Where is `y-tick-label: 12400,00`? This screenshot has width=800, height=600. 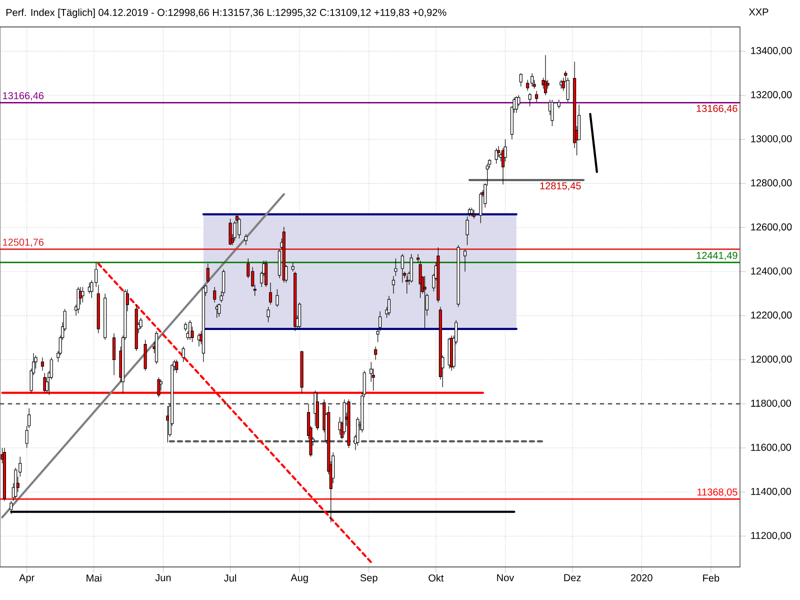 y-tick-label: 12400,00 is located at coordinates (771, 271).